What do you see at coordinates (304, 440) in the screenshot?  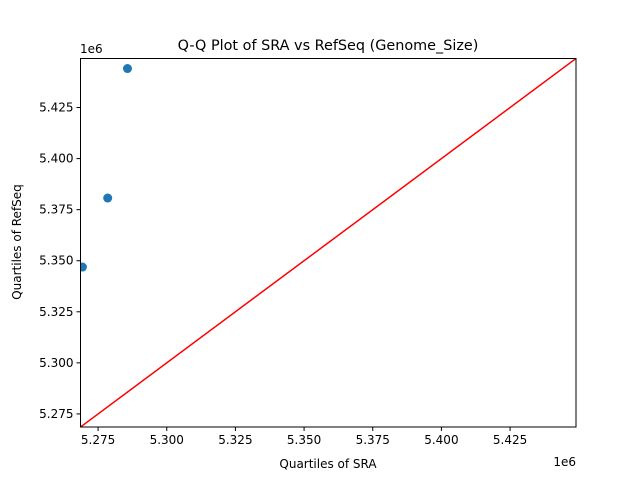 I see `x-tick-label: 5.350` at bounding box center [304, 440].